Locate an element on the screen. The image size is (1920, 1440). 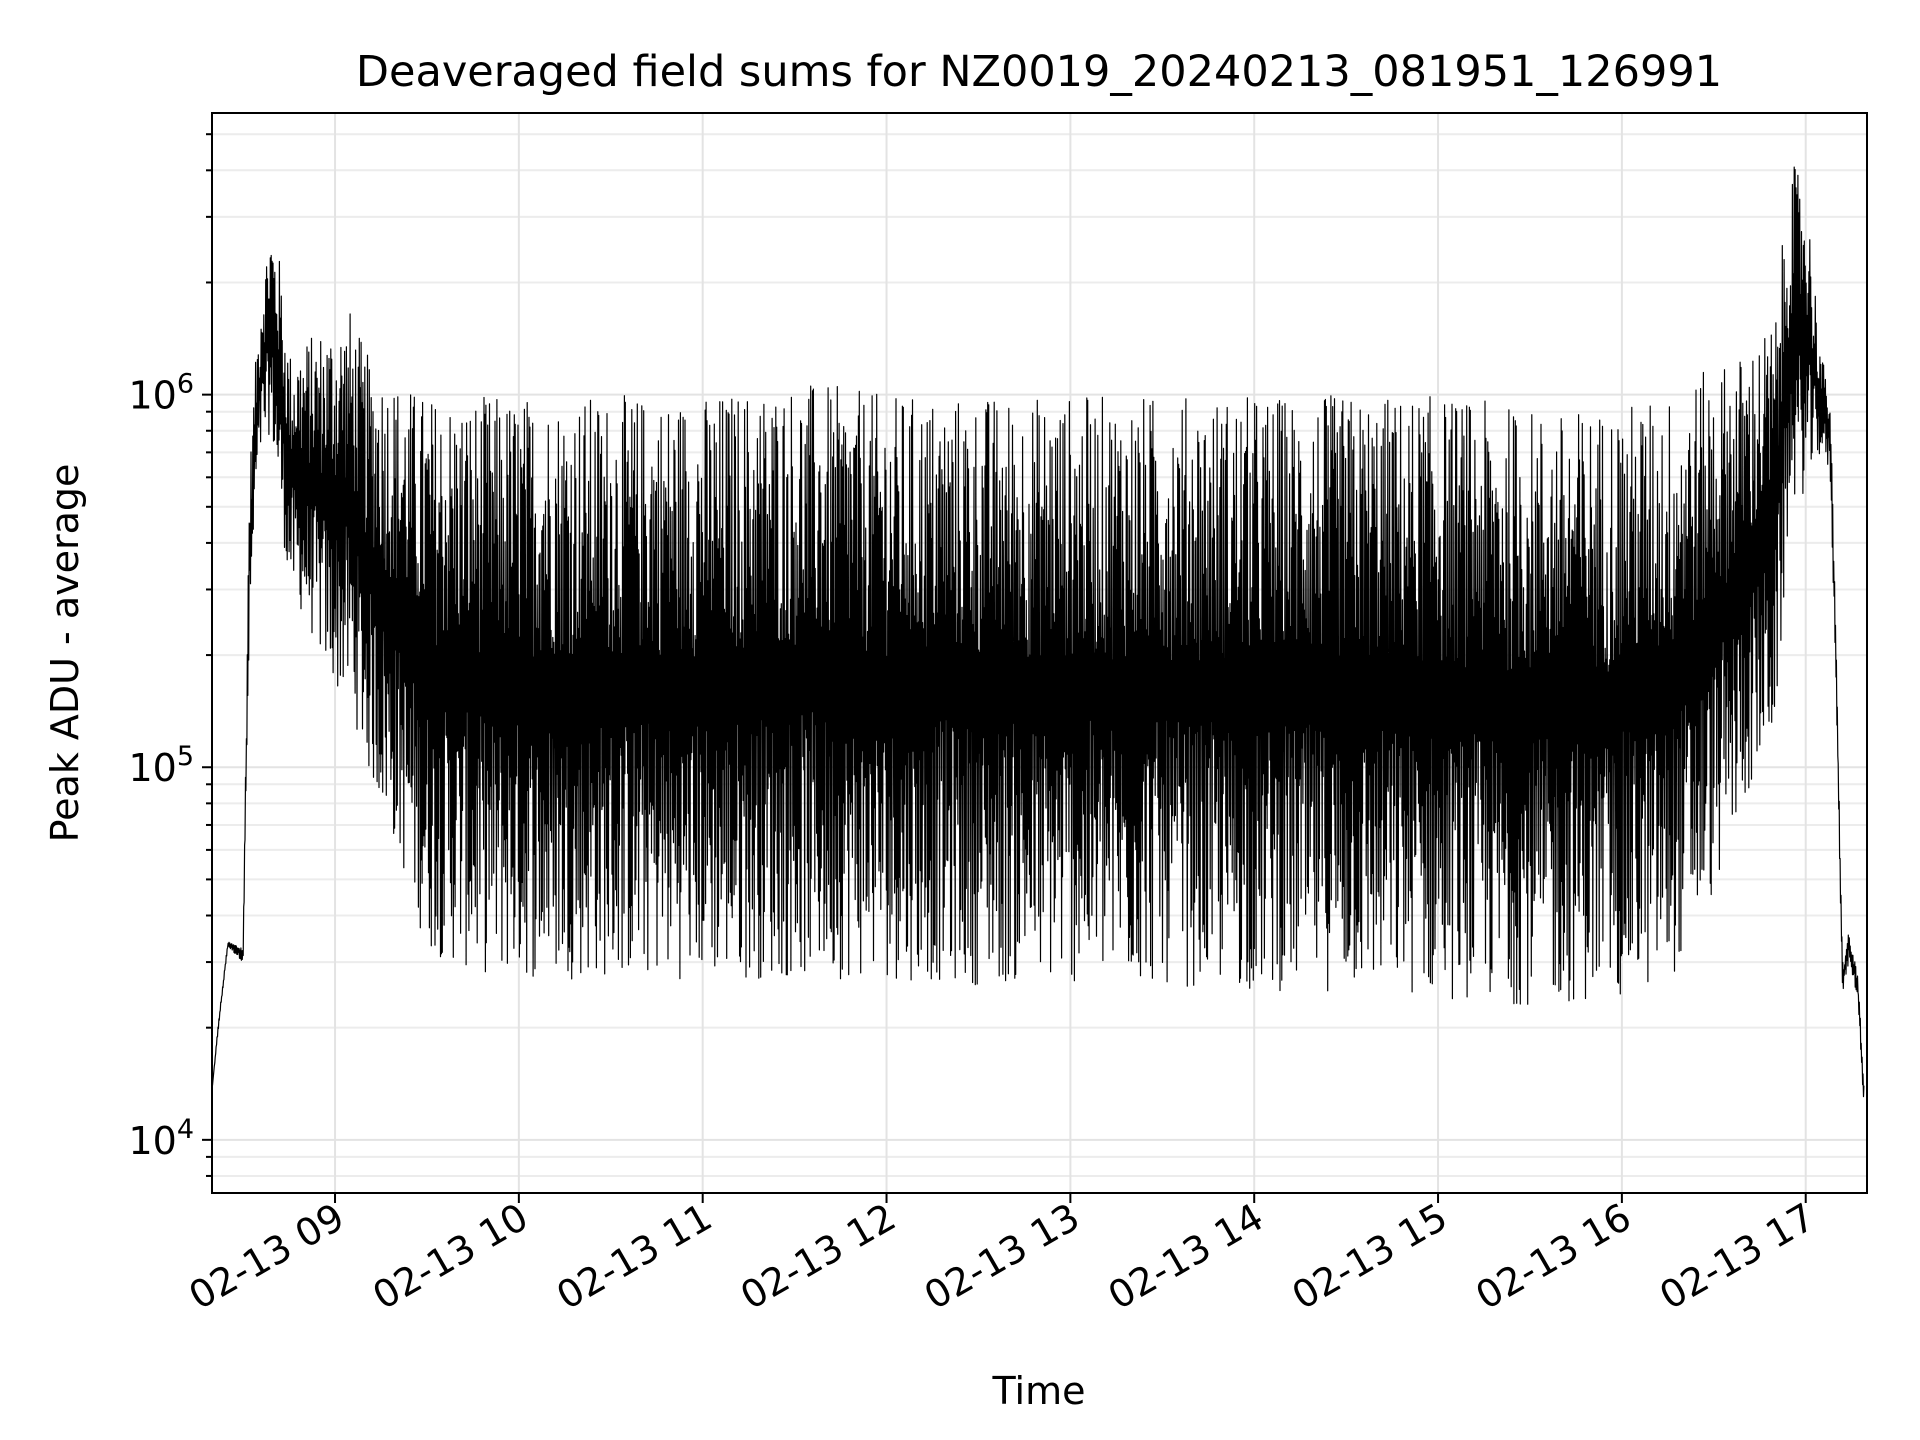
y-tick-label: 106 is located at coordinates (161, 393).